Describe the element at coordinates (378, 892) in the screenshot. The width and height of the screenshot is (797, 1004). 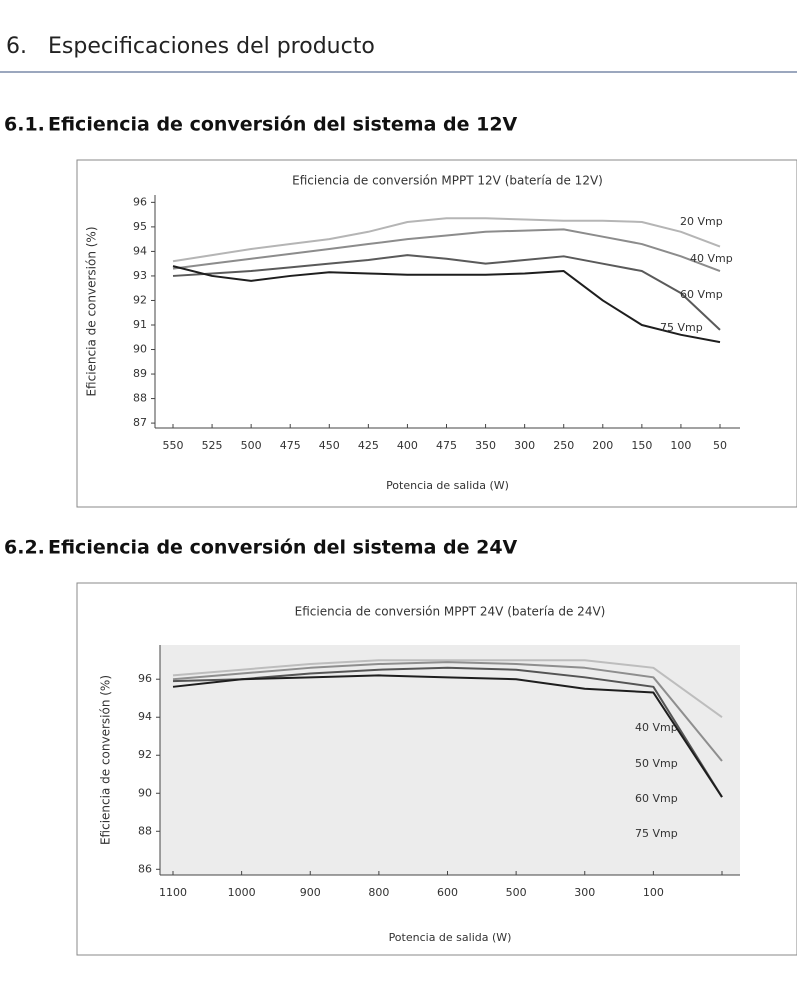
I see `x-tick-label: 800` at that location.